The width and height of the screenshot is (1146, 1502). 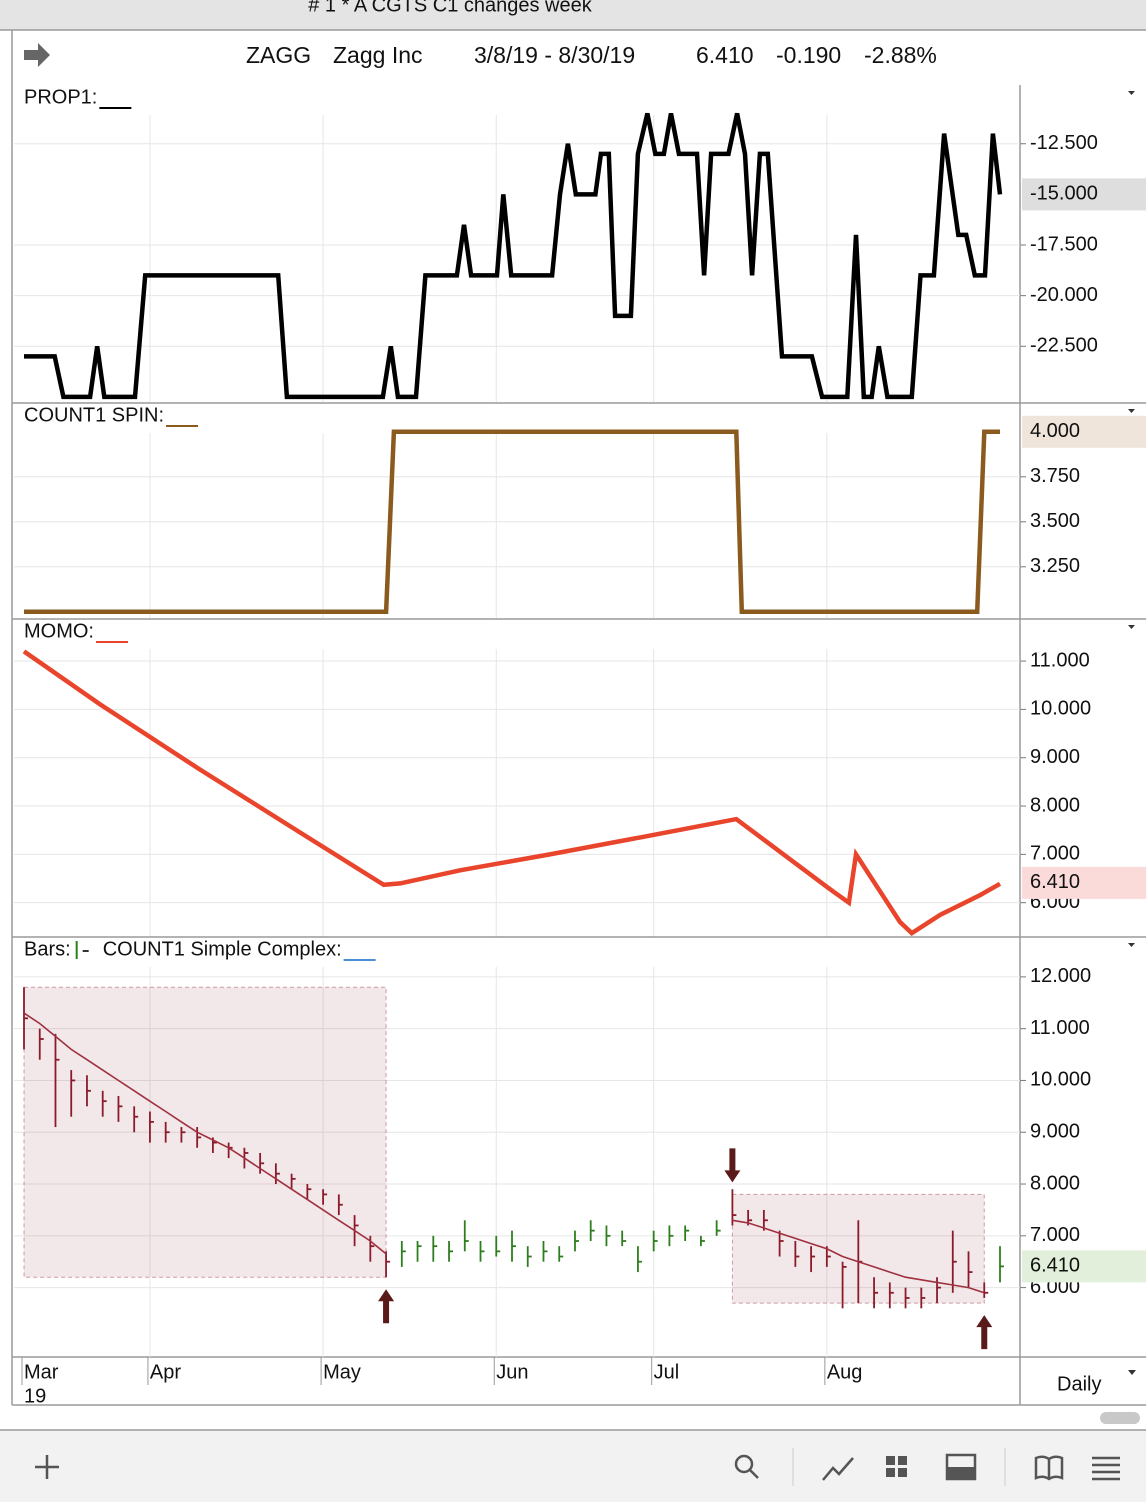 I want to click on y-tick-label: 3.500, so click(x=1055, y=521).